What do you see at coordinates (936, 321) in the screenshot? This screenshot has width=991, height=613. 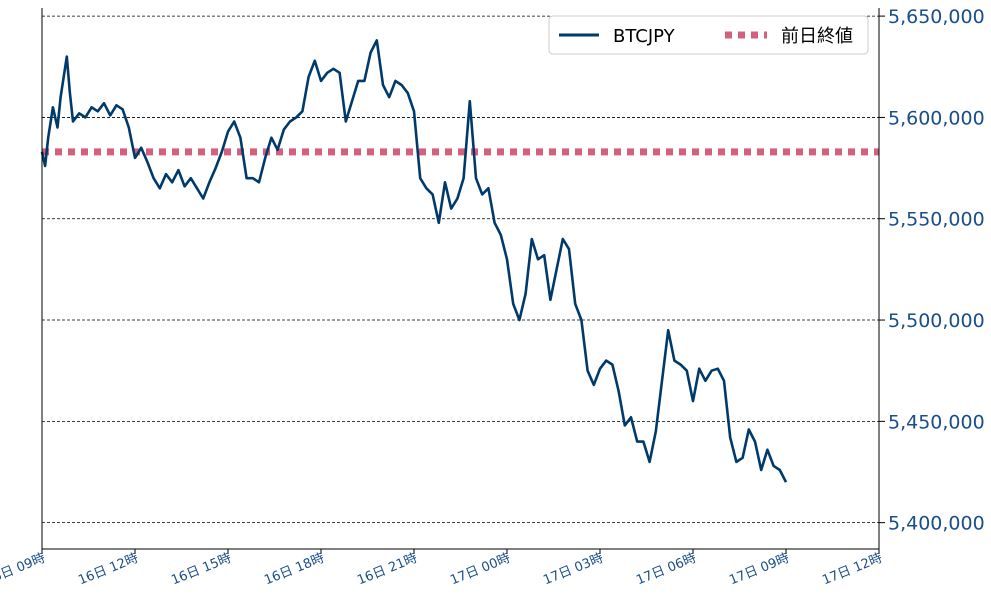 I see `y-tick-label: 5,500,000` at bounding box center [936, 321].